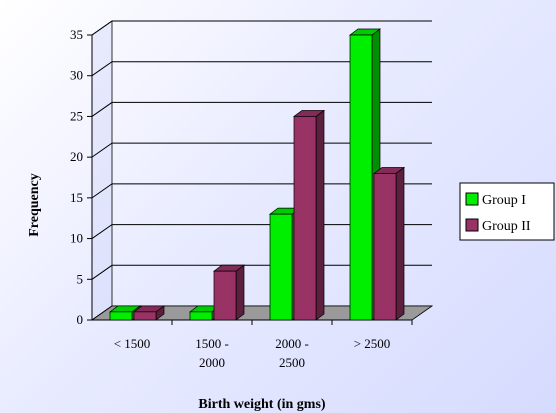 This screenshot has width=556, height=413. I want to click on y-axis-title: Frequency, so click(34, 205).